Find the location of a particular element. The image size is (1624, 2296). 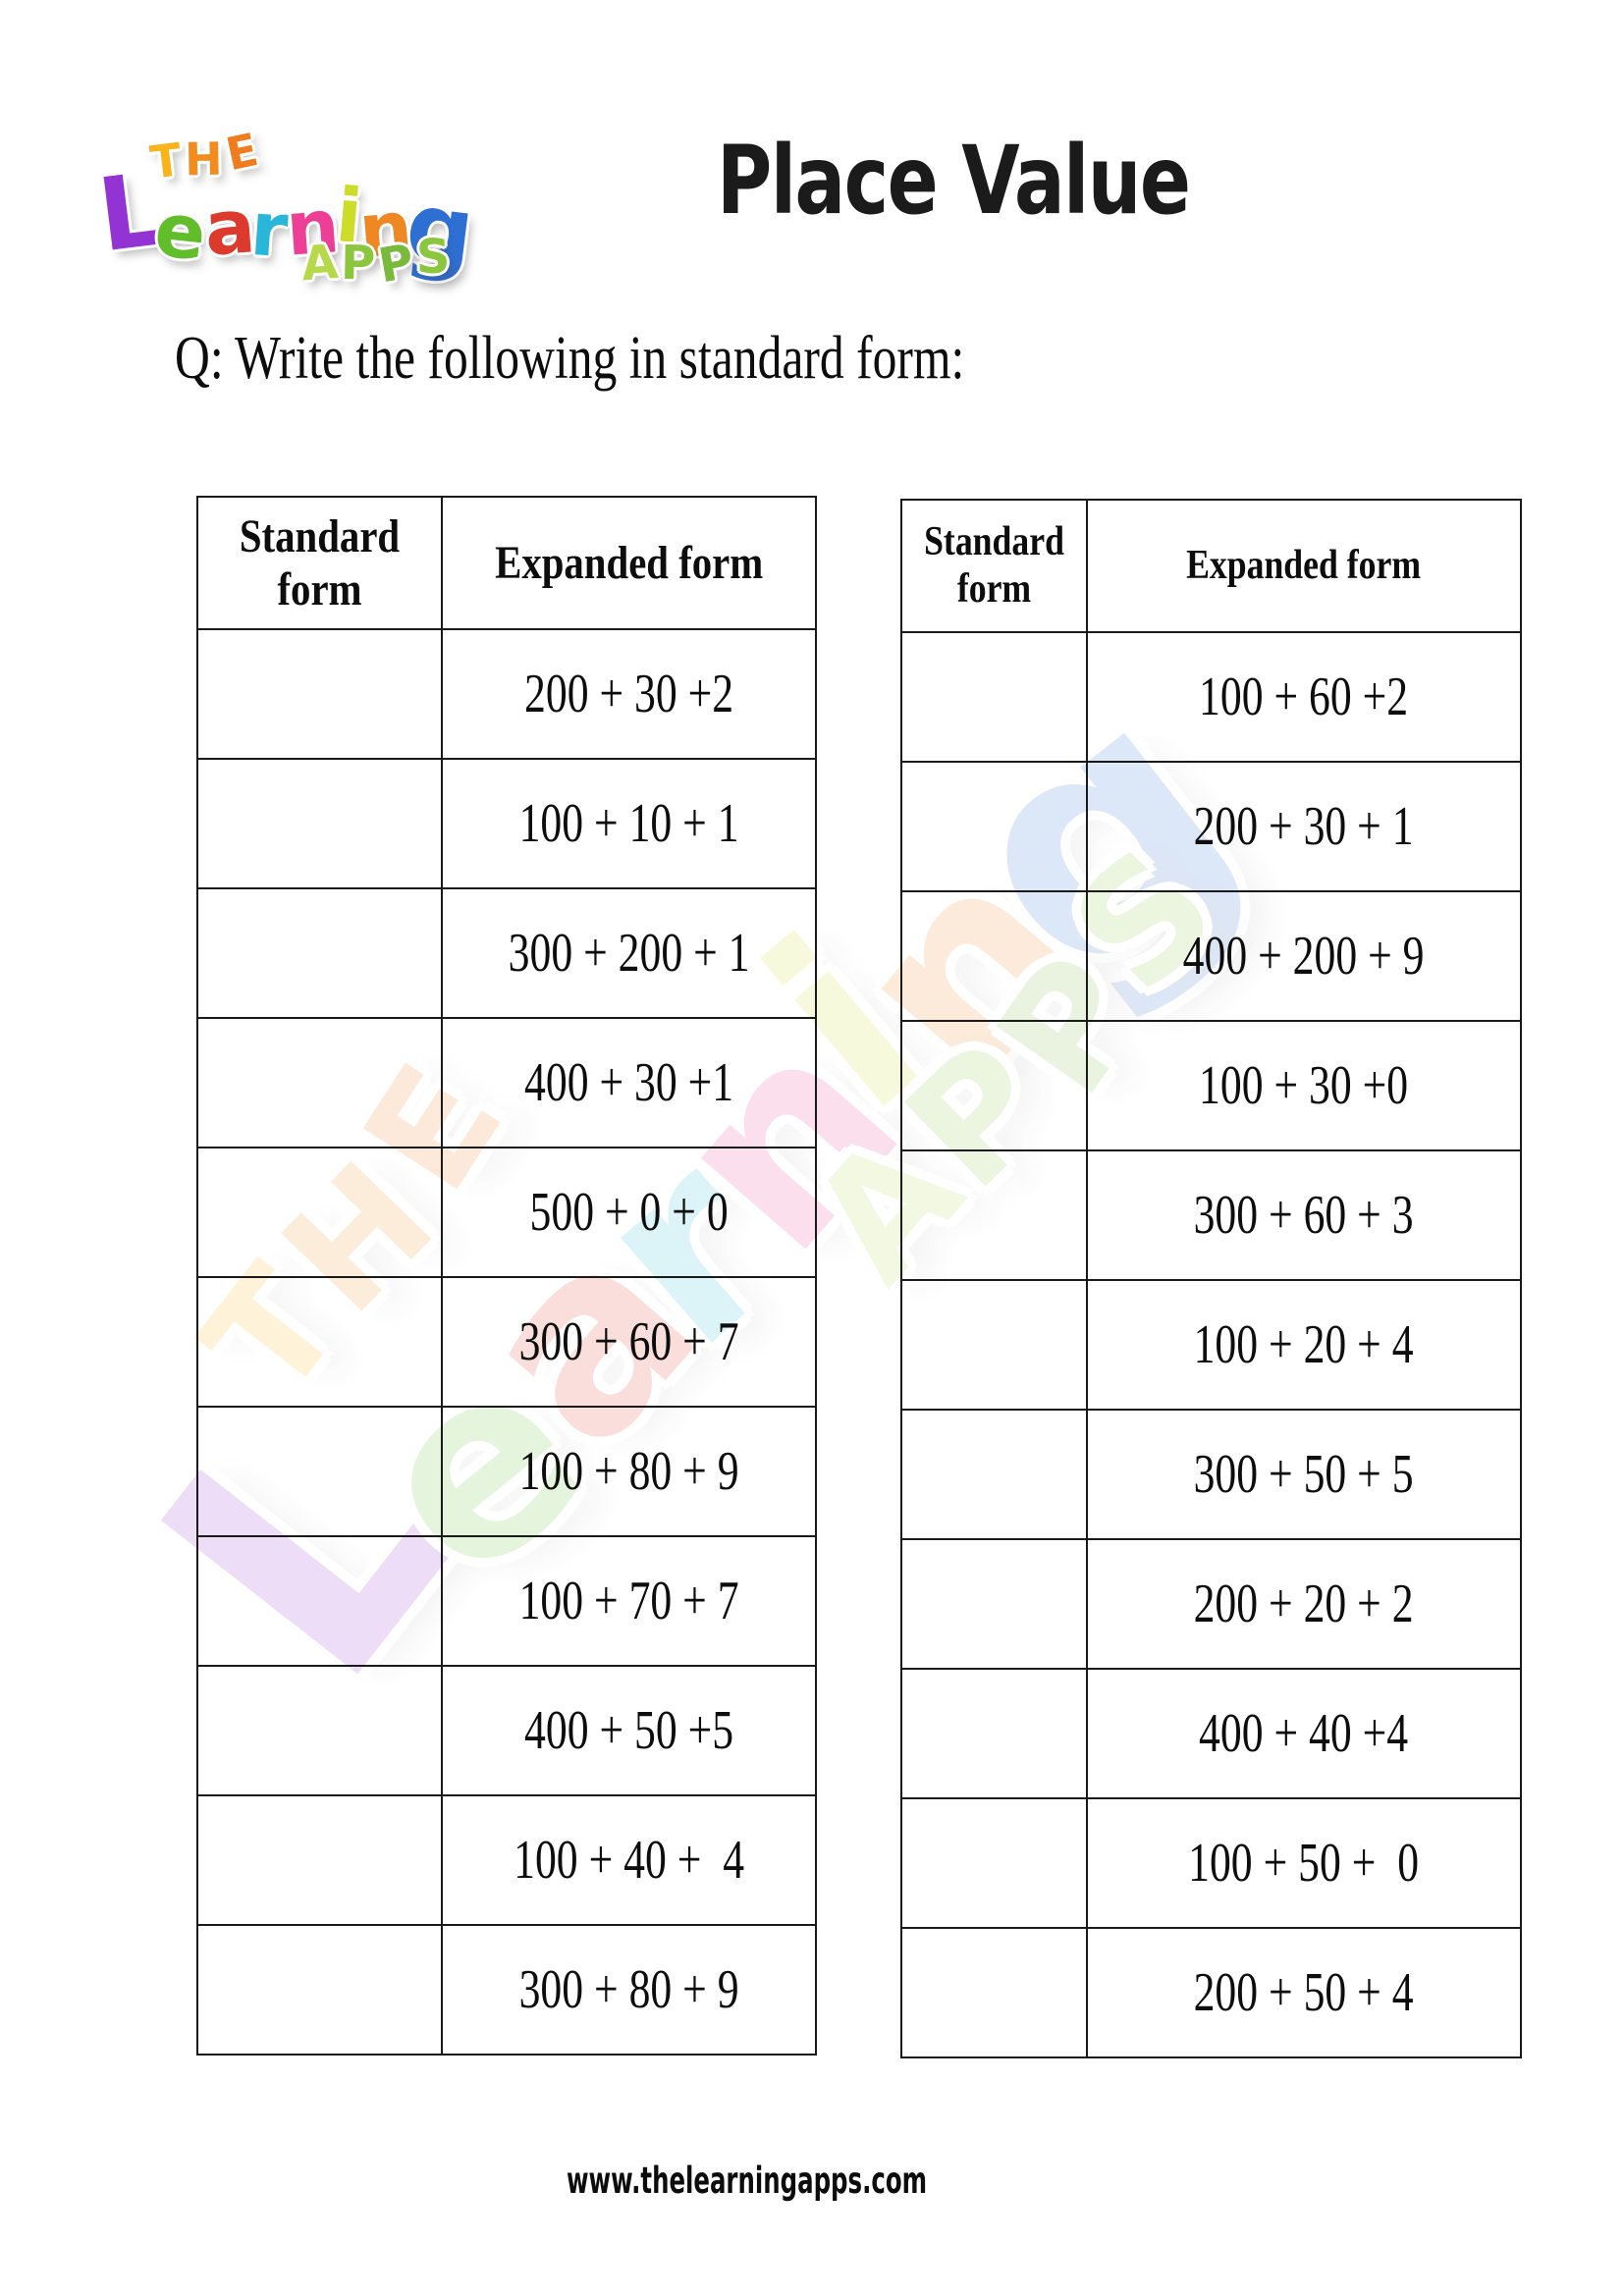

table-row: 300 + 80 + 9 is located at coordinates (506, 1990).